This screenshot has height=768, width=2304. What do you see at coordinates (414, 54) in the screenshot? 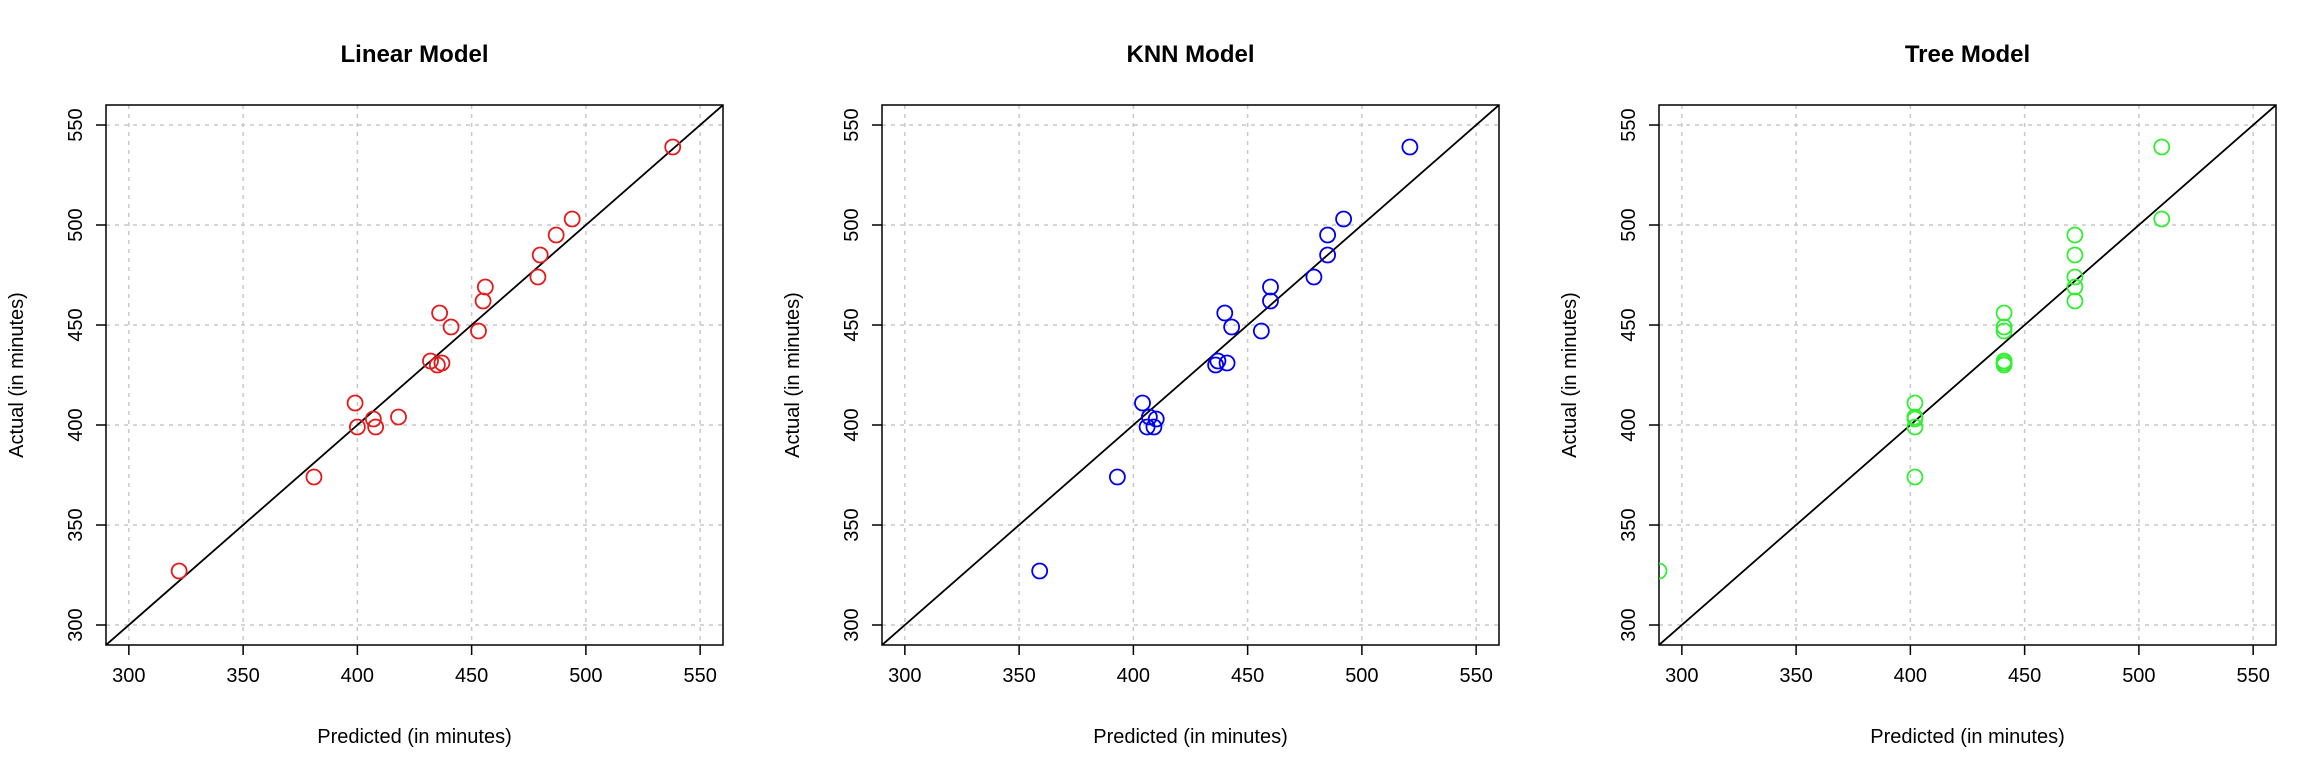
I see `chart-title: Linear Model` at bounding box center [414, 54].